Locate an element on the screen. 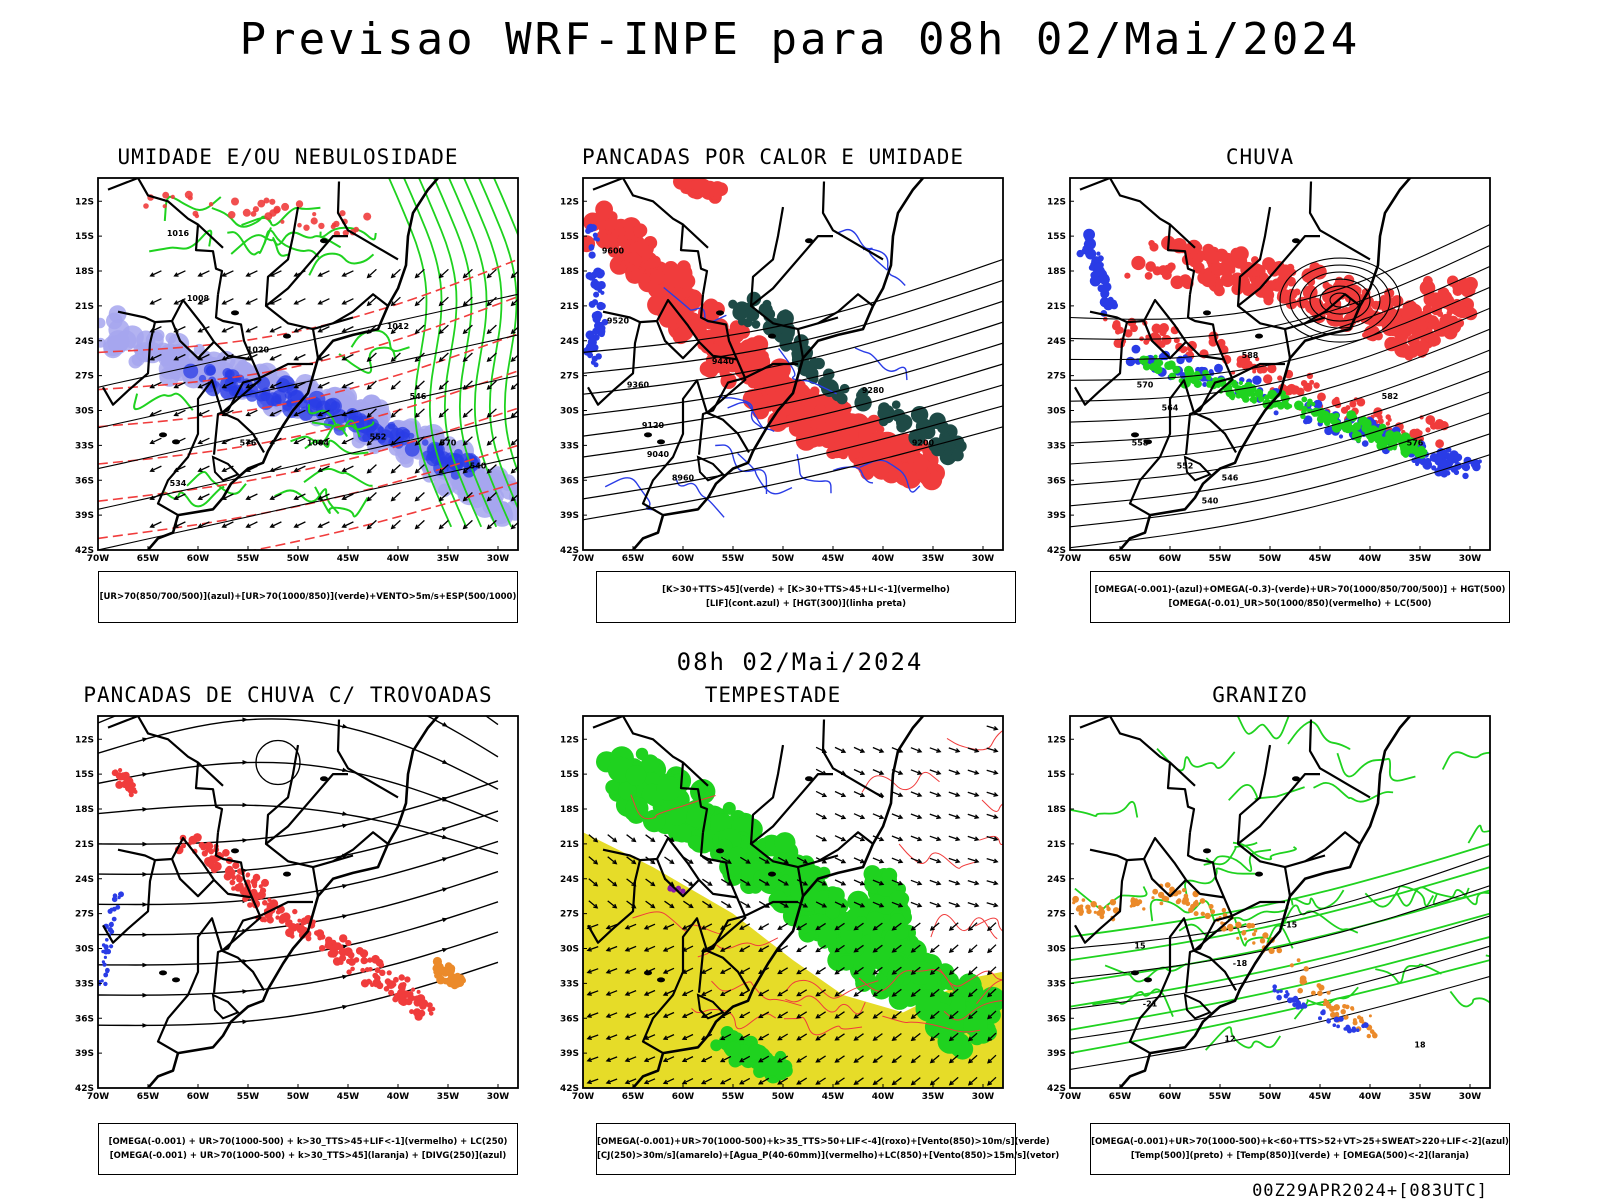 The image size is (1600, 1201). granizo-iso-label: 12 is located at coordinates (1229, 1039).